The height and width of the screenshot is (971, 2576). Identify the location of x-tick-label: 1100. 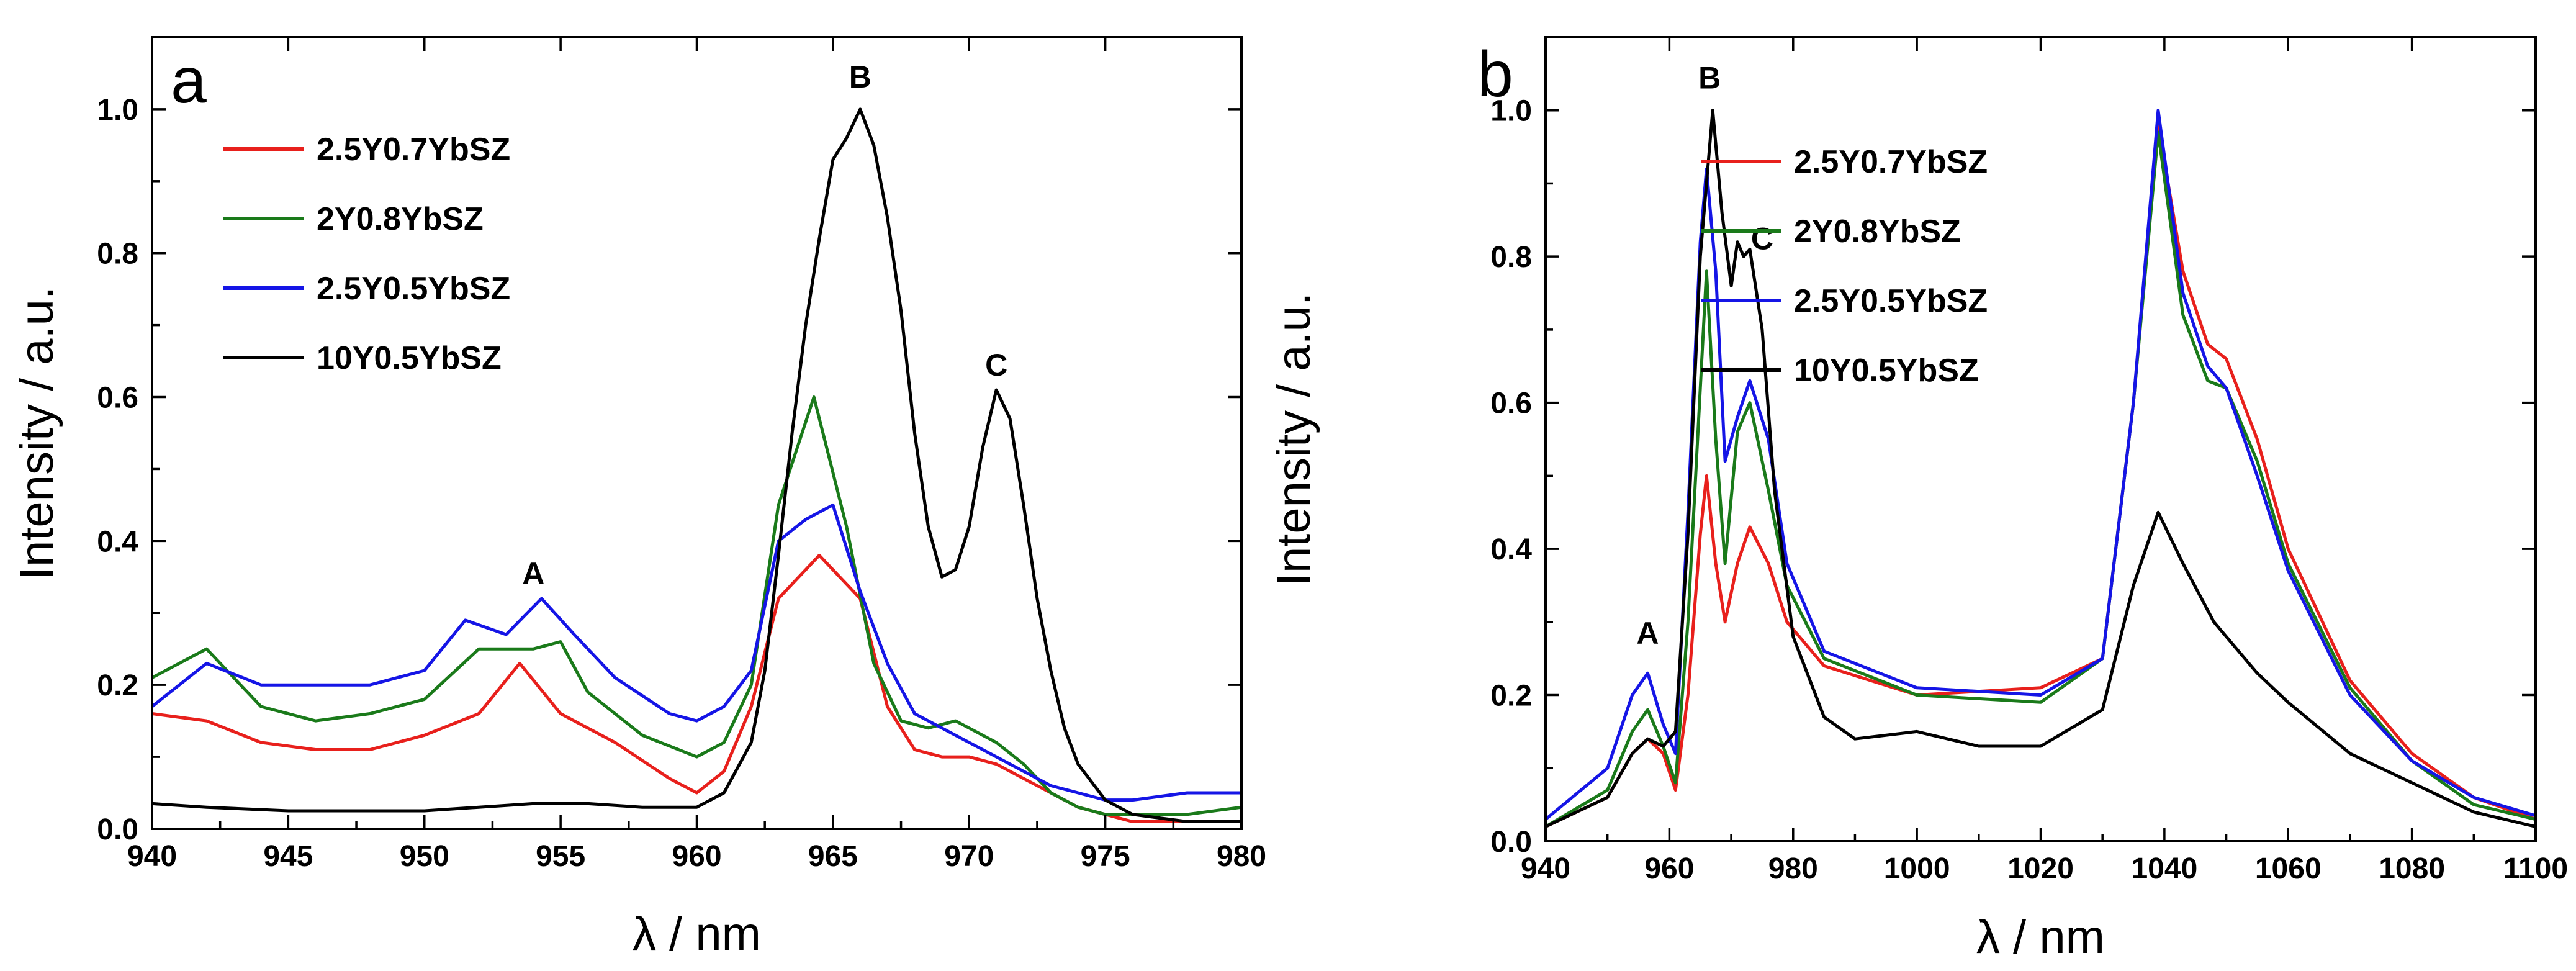
(2535, 869).